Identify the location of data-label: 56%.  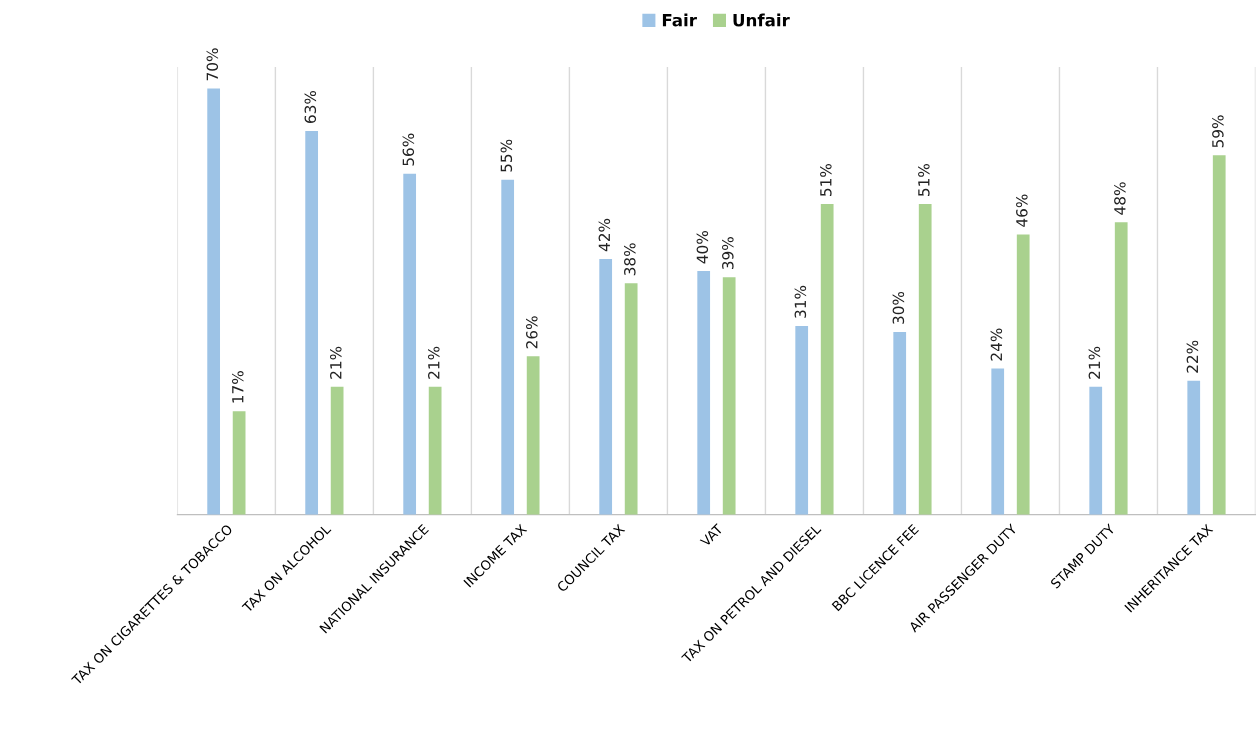
(408, 149).